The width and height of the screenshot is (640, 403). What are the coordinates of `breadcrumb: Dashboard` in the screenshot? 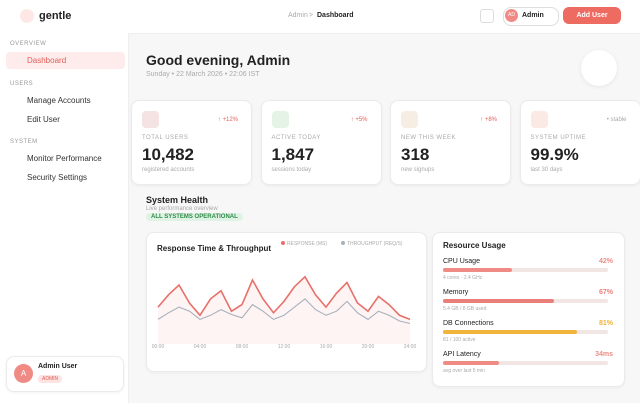 It's located at (335, 15).